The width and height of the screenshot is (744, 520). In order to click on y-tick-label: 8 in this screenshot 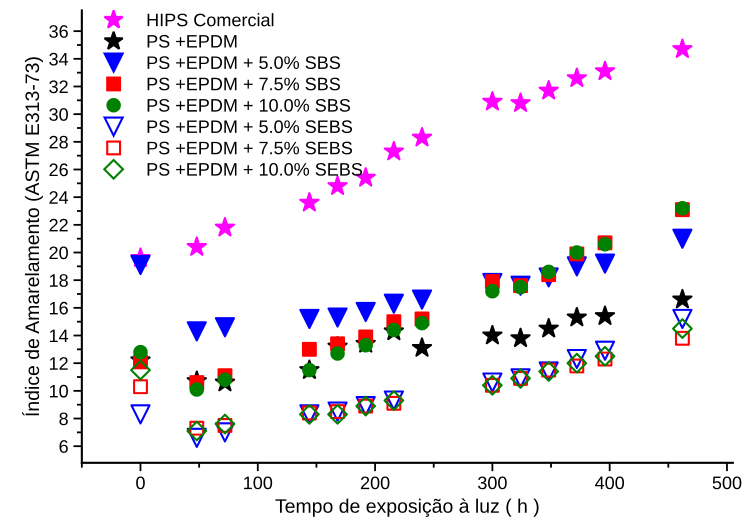, I will do `click(63, 419)`.